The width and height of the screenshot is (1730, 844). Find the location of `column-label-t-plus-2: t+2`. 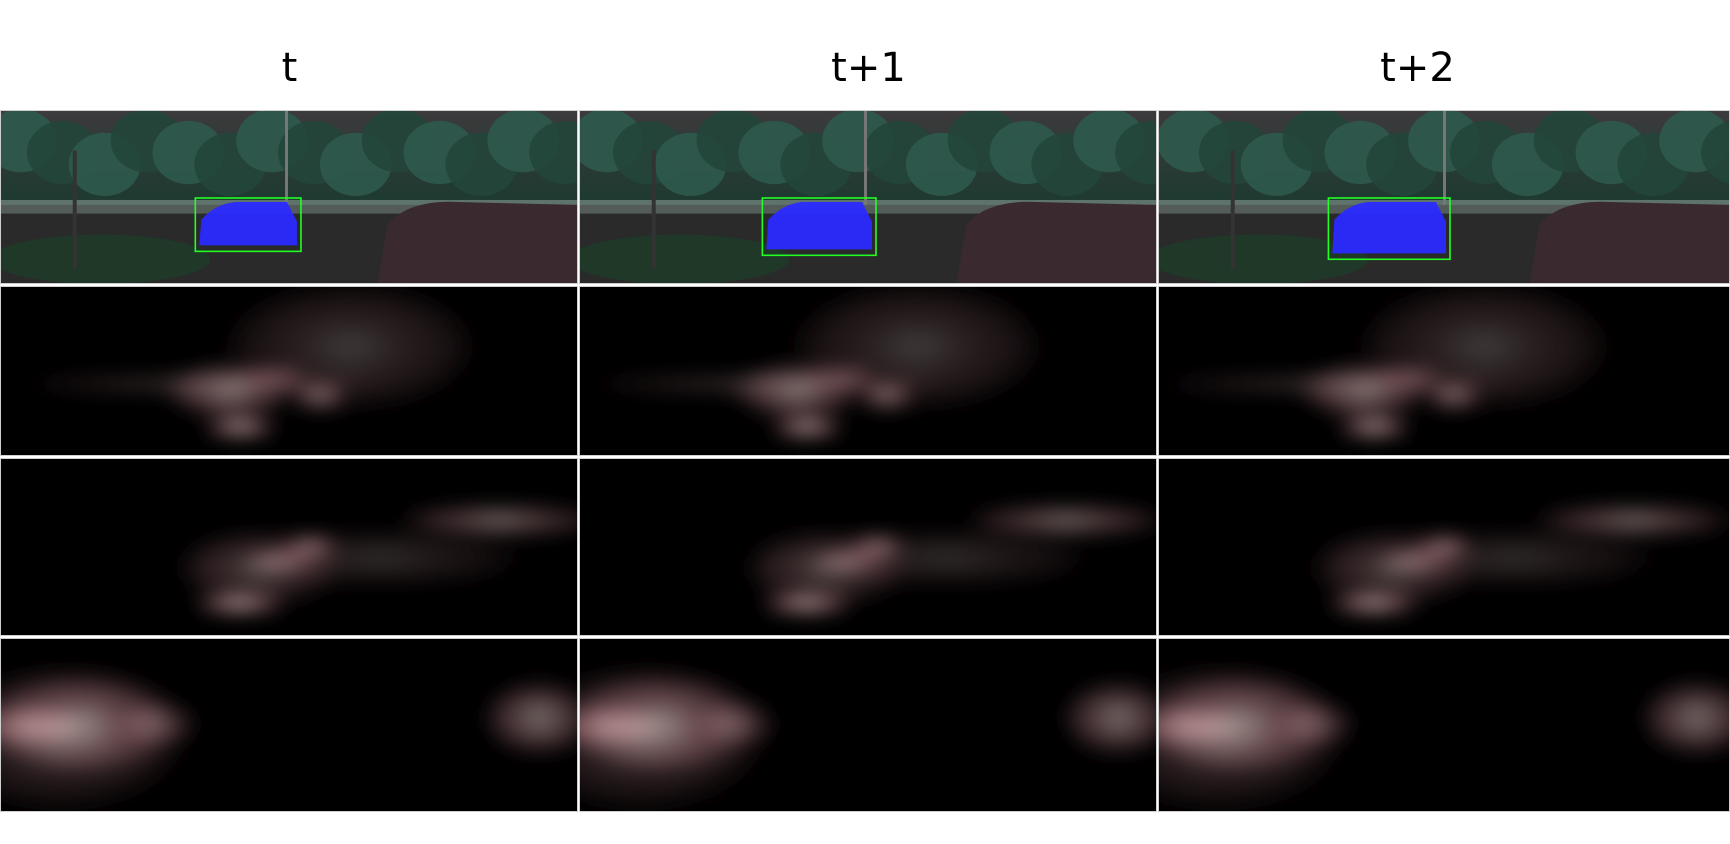

column-label-t-plus-2: t+2 is located at coordinates (1417, 68).